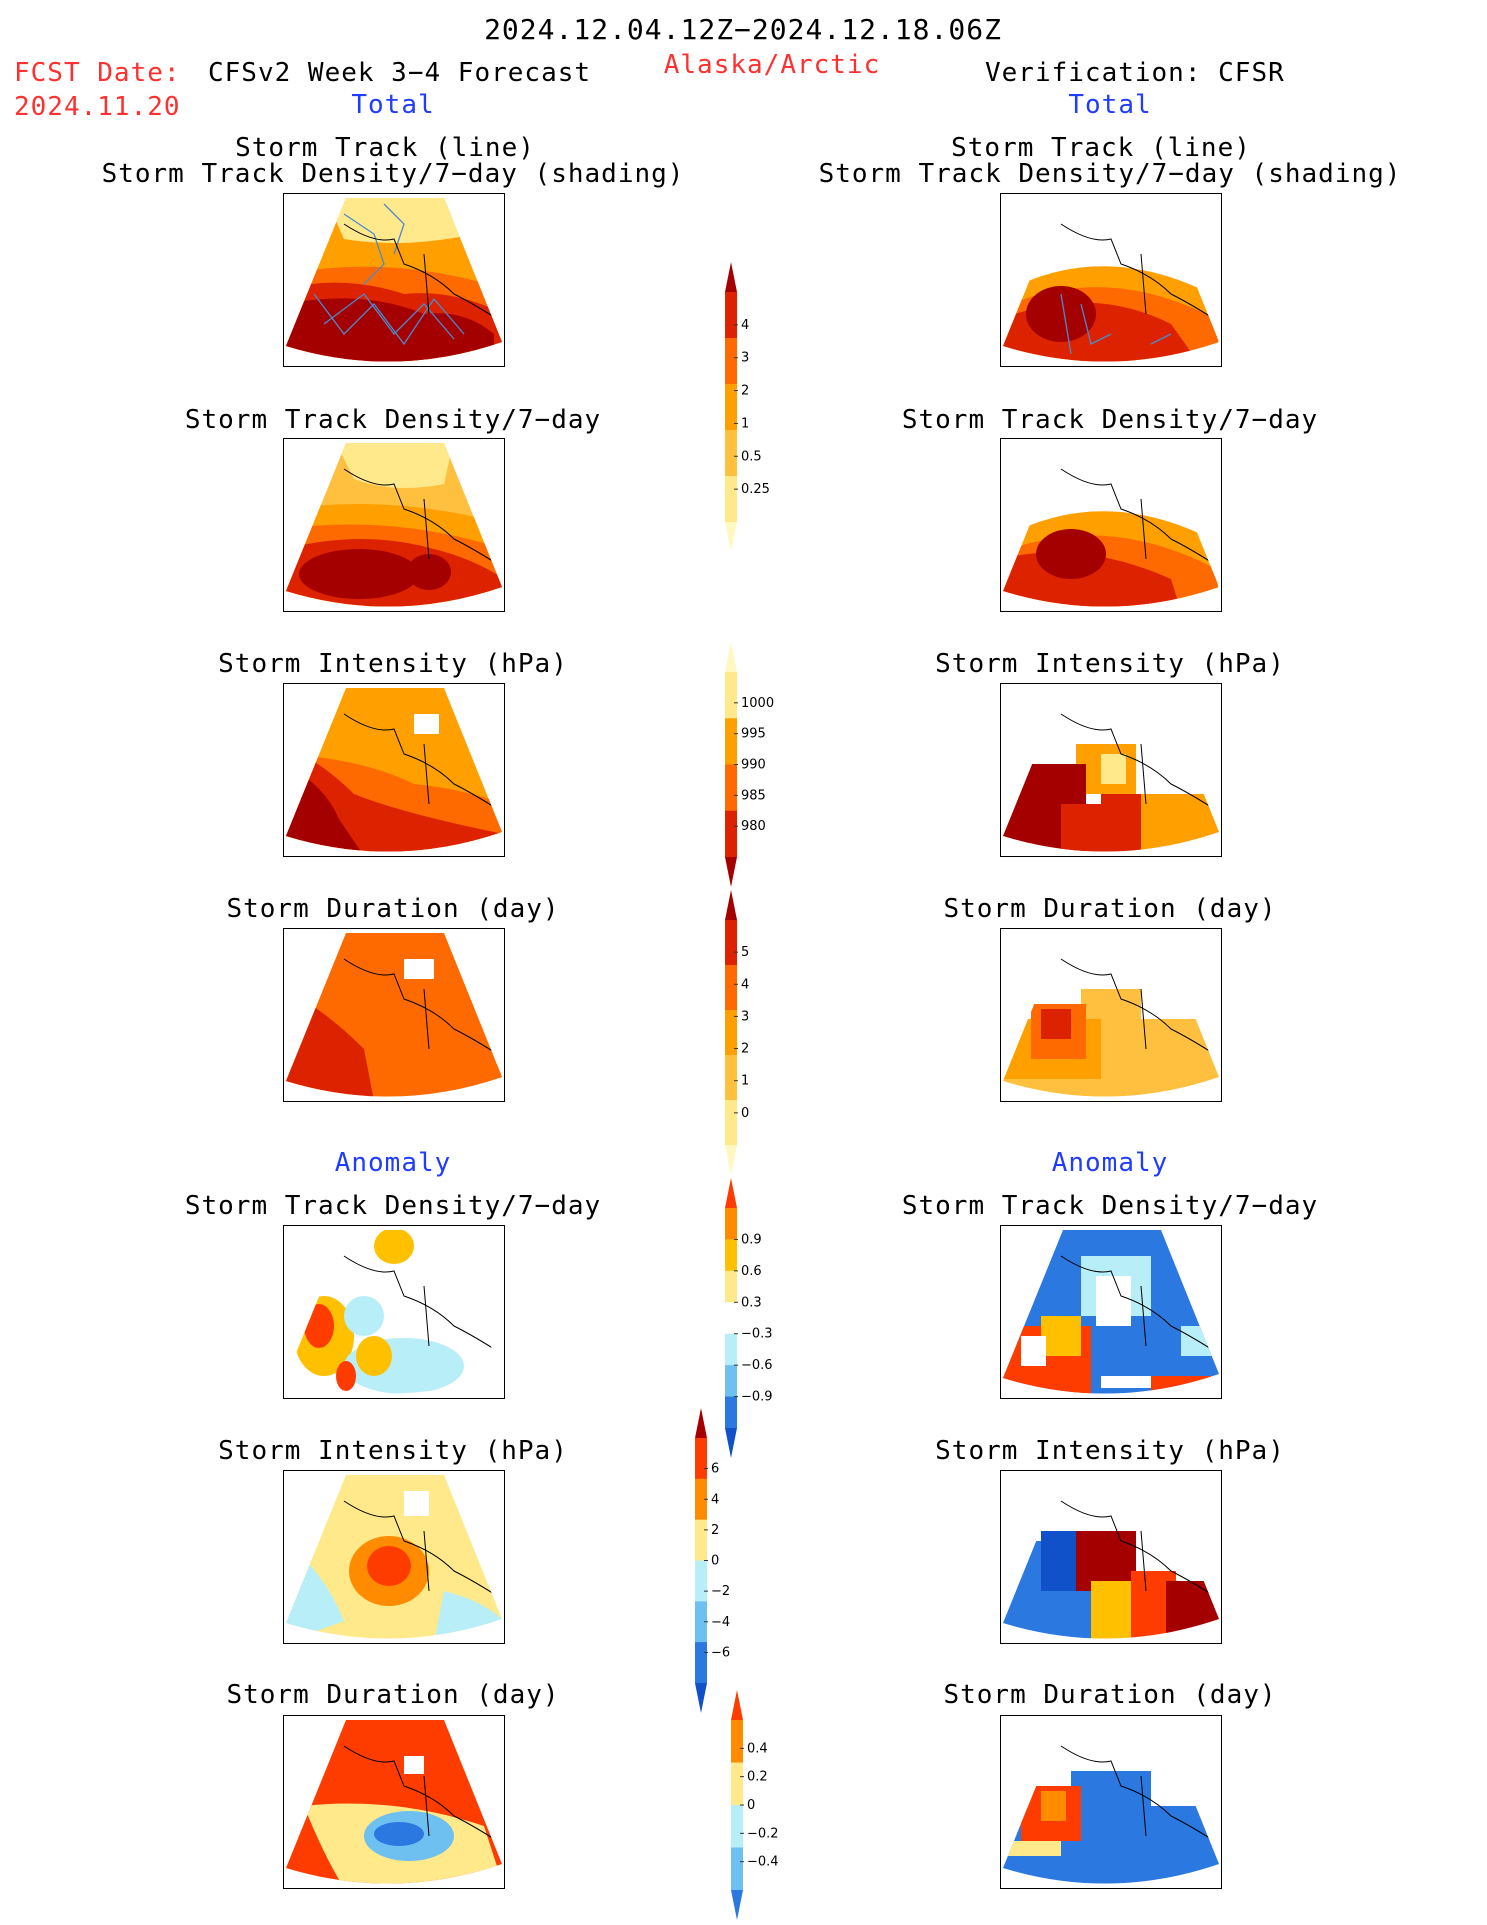 The height and width of the screenshot is (1925, 1487). What do you see at coordinates (752, 407) in the screenshot?
I see `colorbar-labels: 4 3 2 1 0.5 0.25` at bounding box center [752, 407].